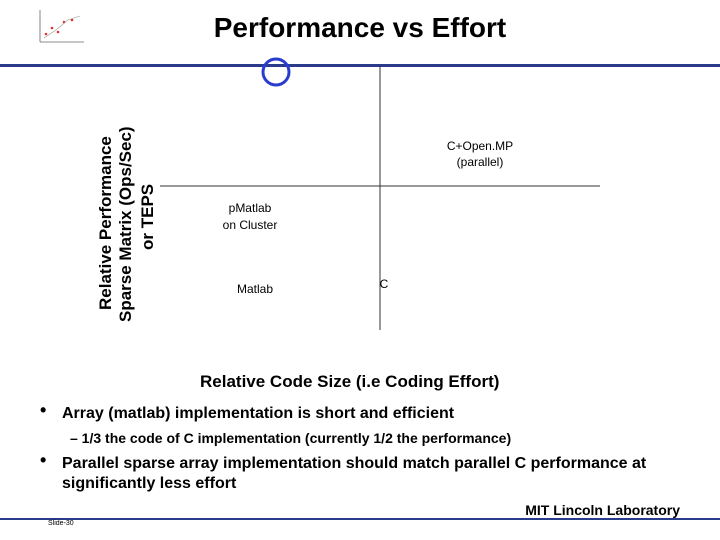 The image size is (720, 540). What do you see at coordinates (480, 146) in the screenshot?
I see `label-copenmp-line-1: C+Open.MP` at bounding box center [480, 146].